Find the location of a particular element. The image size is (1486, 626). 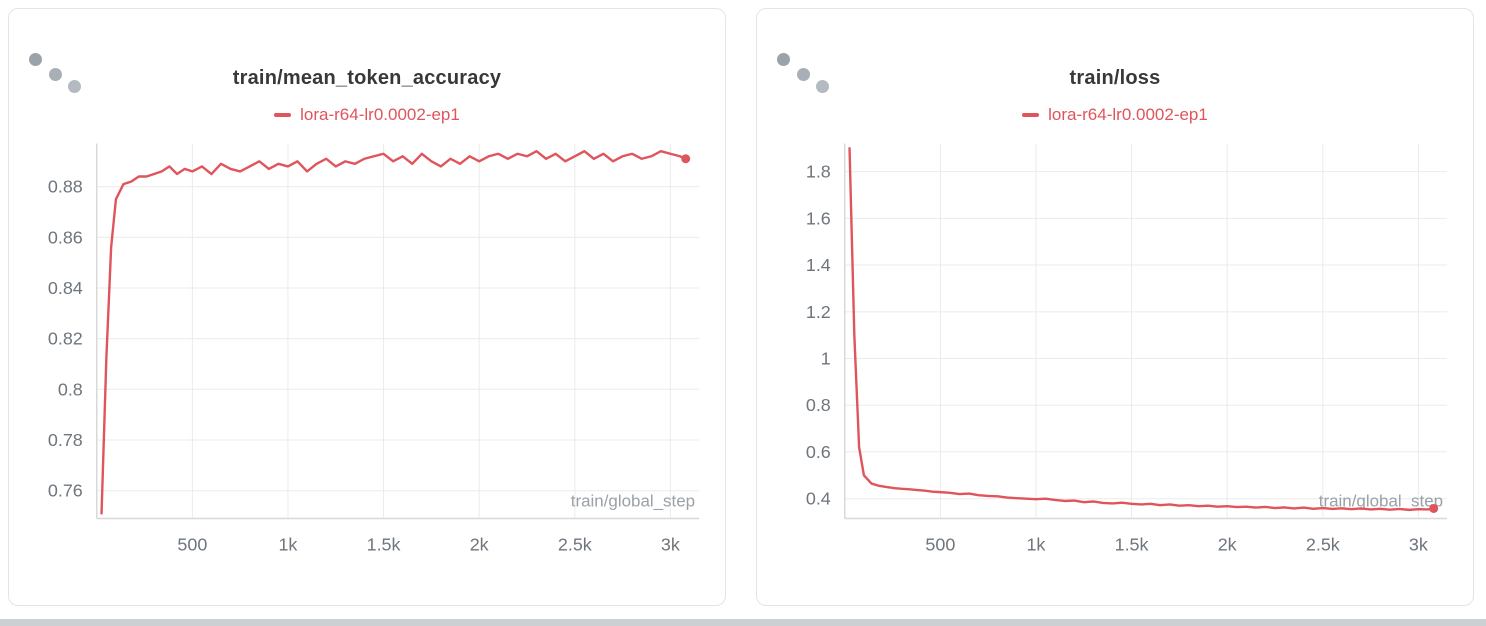

svg-text: 0.86 is located at coordinates (65, 237).